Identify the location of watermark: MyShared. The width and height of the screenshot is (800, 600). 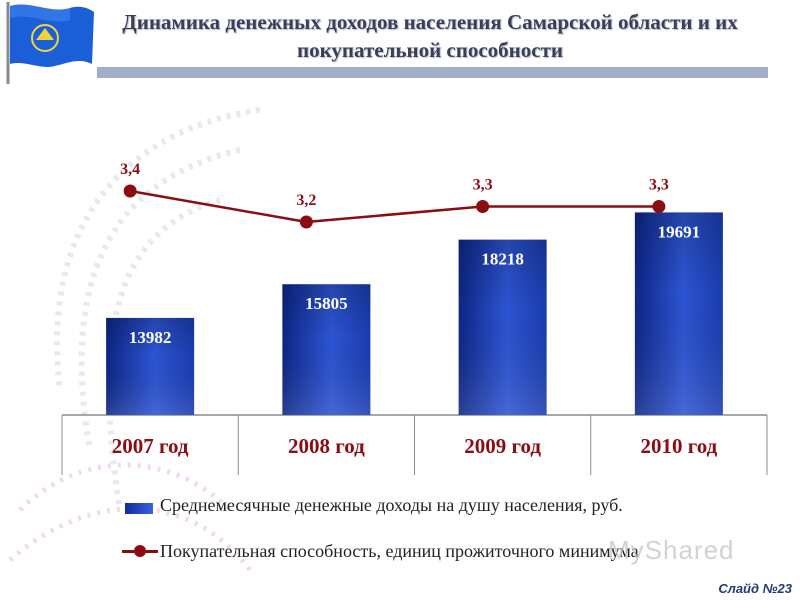
(671, 550).